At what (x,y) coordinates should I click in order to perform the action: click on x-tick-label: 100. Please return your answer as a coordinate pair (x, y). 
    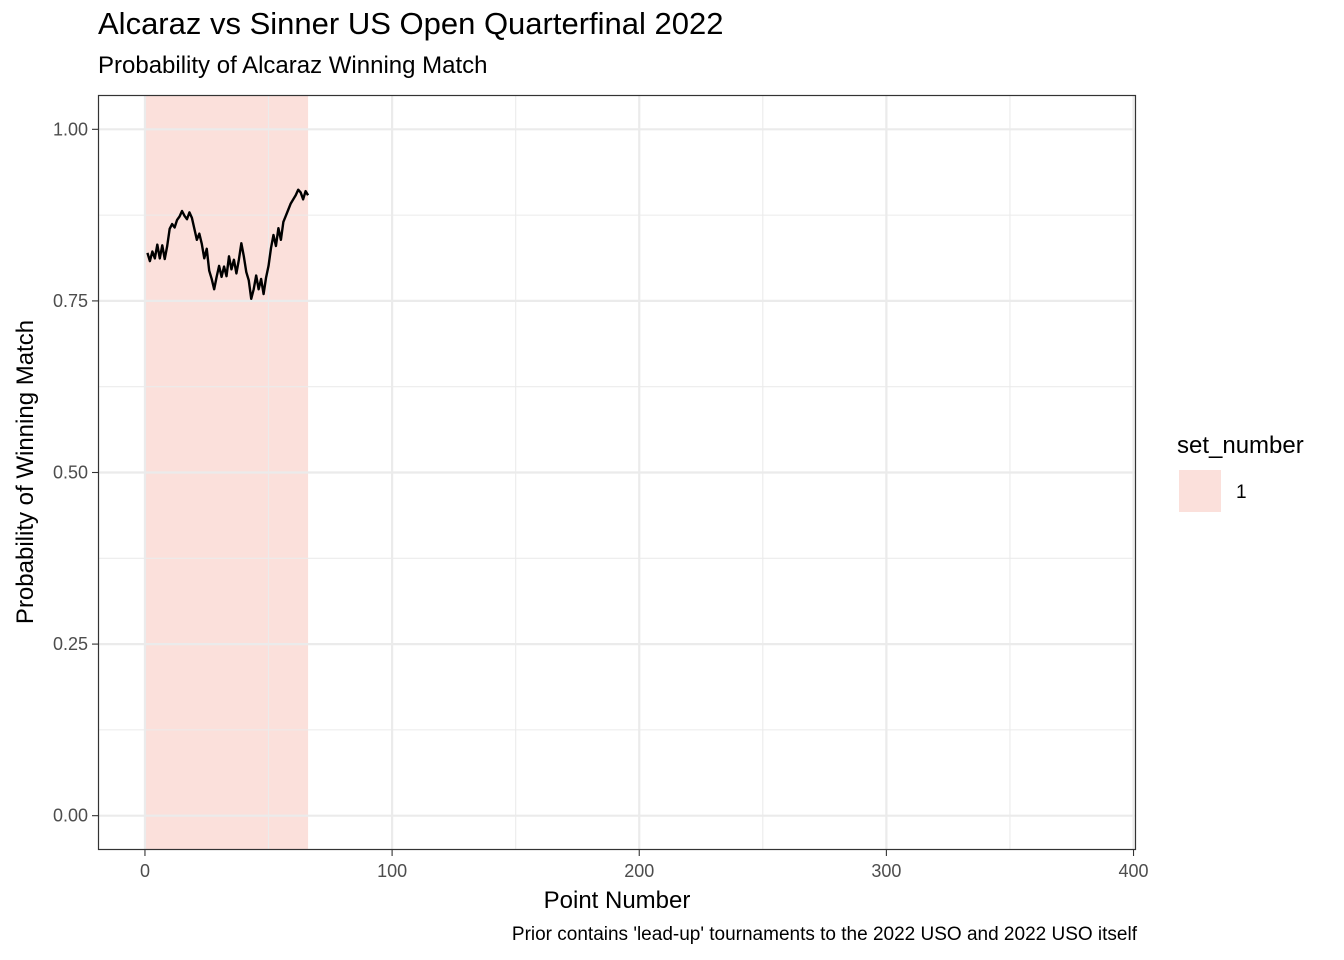
    Looking at the image, I should click on (392, 871).